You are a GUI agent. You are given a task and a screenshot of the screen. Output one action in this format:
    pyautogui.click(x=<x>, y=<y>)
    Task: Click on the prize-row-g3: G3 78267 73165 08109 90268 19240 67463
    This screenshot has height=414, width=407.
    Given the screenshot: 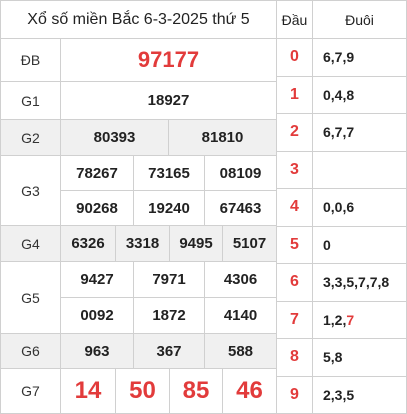 What is the action you would take?
    pyautogui.click(x=138, y=190)
    